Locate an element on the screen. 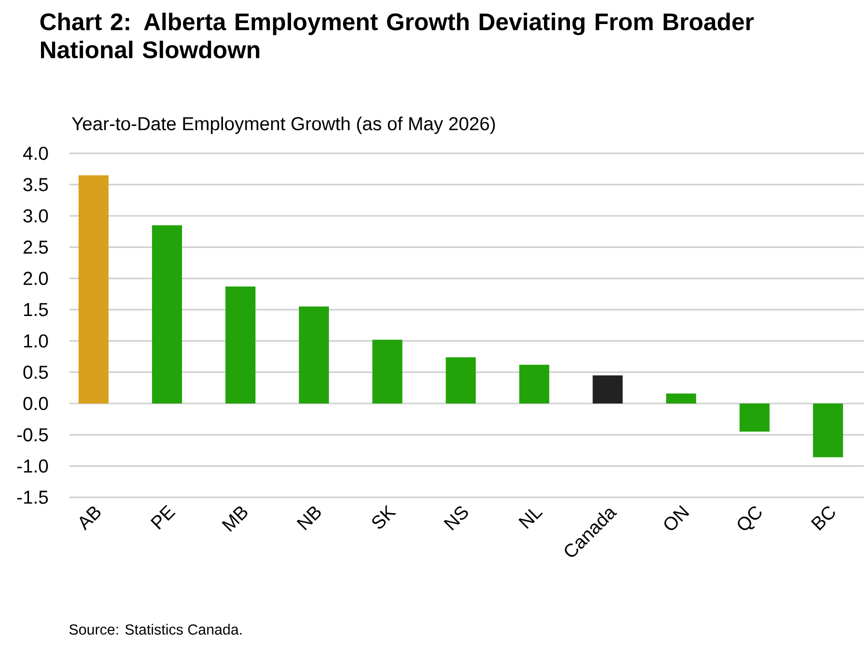 This screenshot has width=868, height=648. source-note: Source: Statistics Canada. is located at coordinates (155, 629).